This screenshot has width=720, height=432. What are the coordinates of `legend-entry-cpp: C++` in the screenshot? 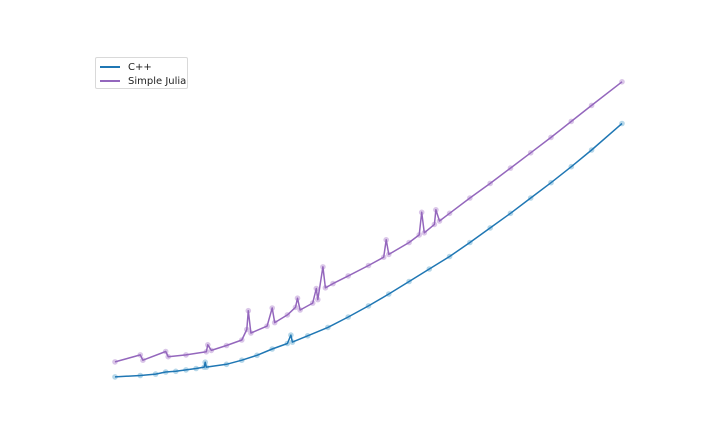 It's located at (126, 67).